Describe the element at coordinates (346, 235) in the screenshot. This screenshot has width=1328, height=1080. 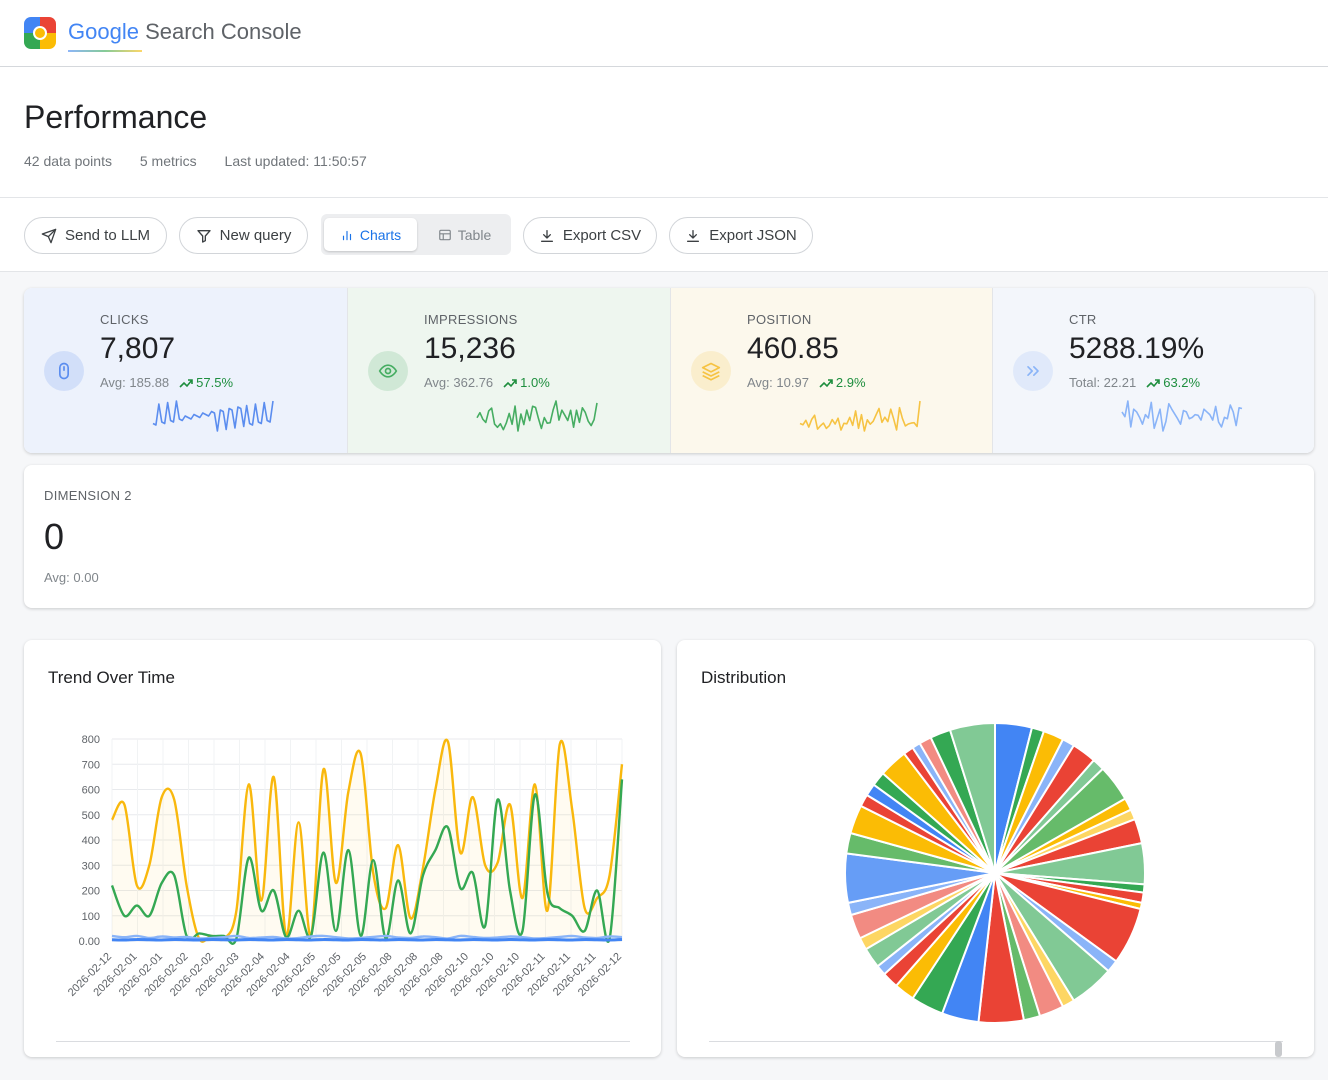
I see `bar-chart-icon` at that location.